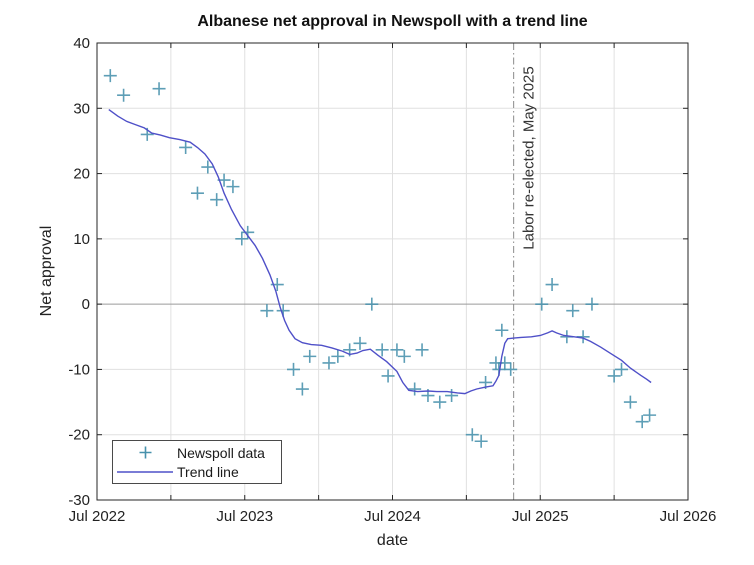  I want to click on election-annotation-label: Labor re-elected, May 2025, so click(529, 158).